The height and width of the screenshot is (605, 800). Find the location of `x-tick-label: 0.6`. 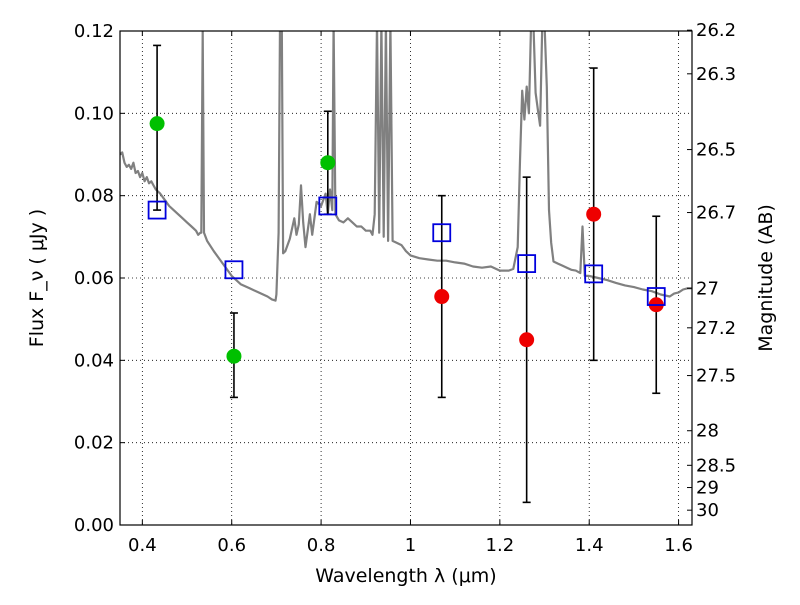

x-tick-label: 0.6 is located at coordinates (231, 545).